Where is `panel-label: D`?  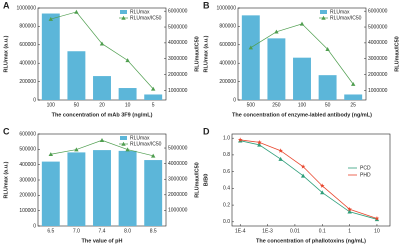 panel-label: D is located at coordinates (206, 131).